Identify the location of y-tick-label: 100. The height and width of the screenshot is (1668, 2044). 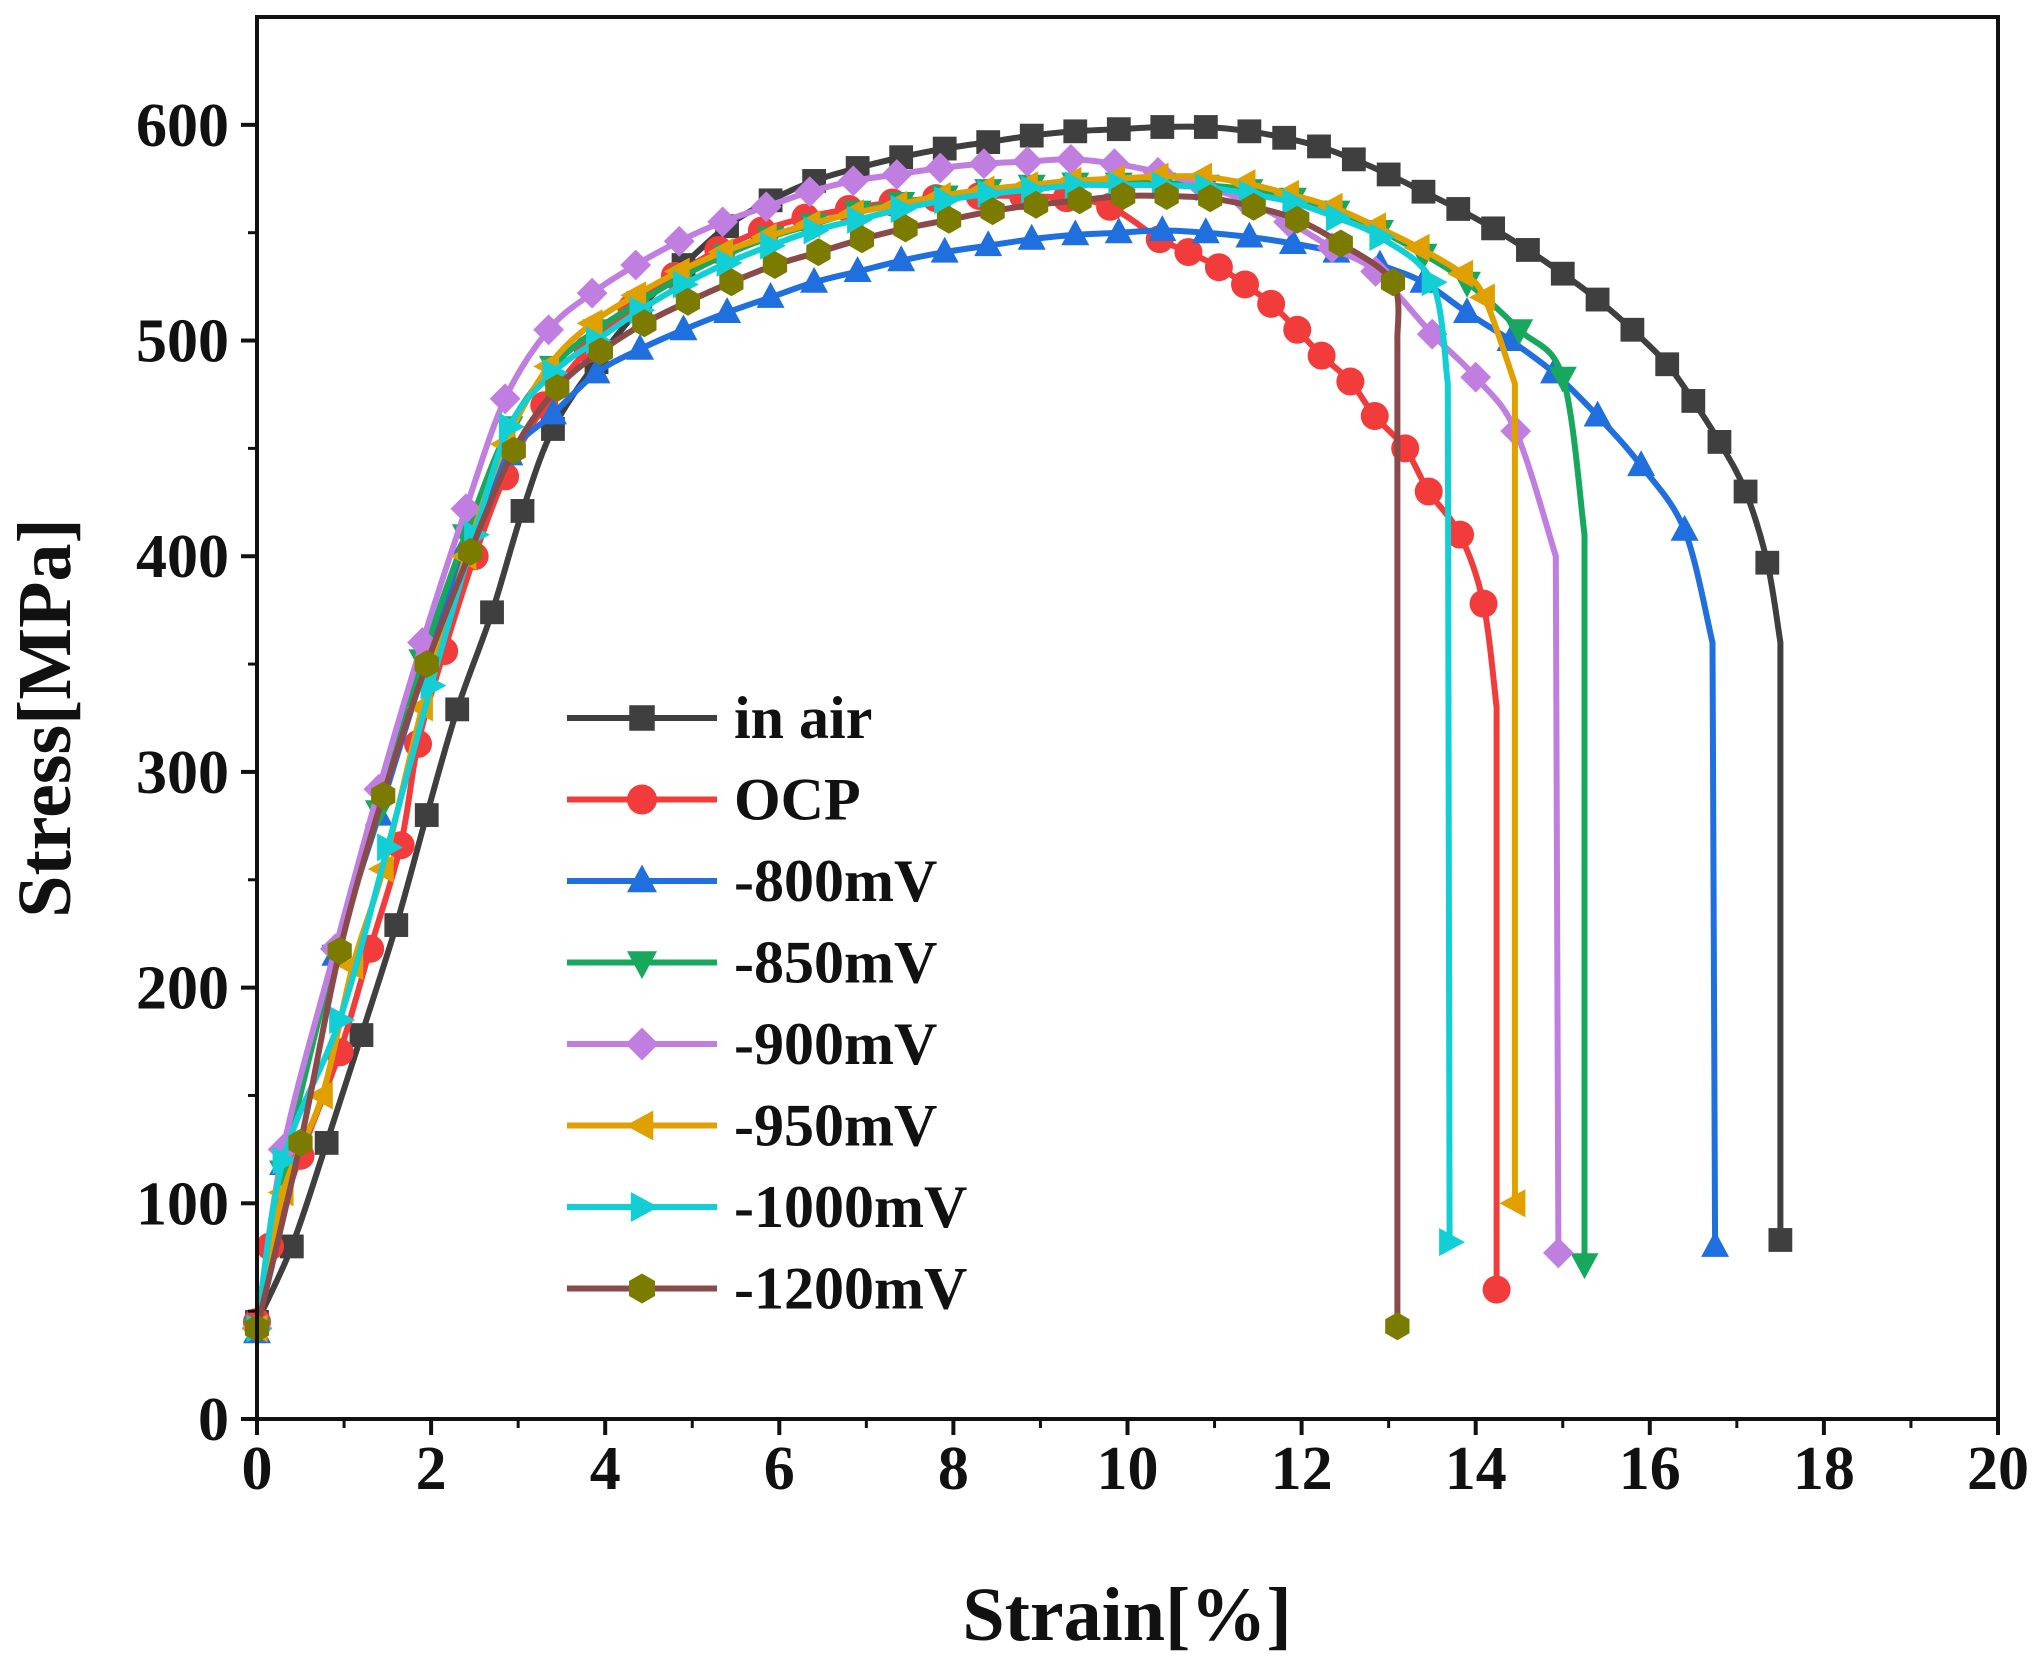
(182, 1204).